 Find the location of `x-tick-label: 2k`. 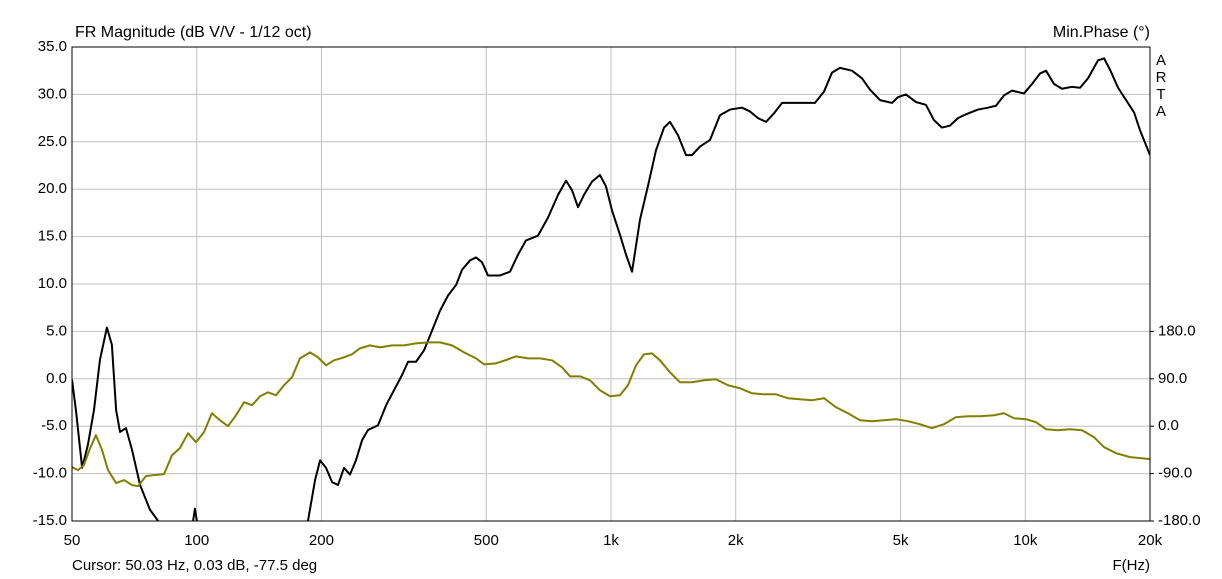

x-tick-label: 2k is located at coordinates (736, 540).